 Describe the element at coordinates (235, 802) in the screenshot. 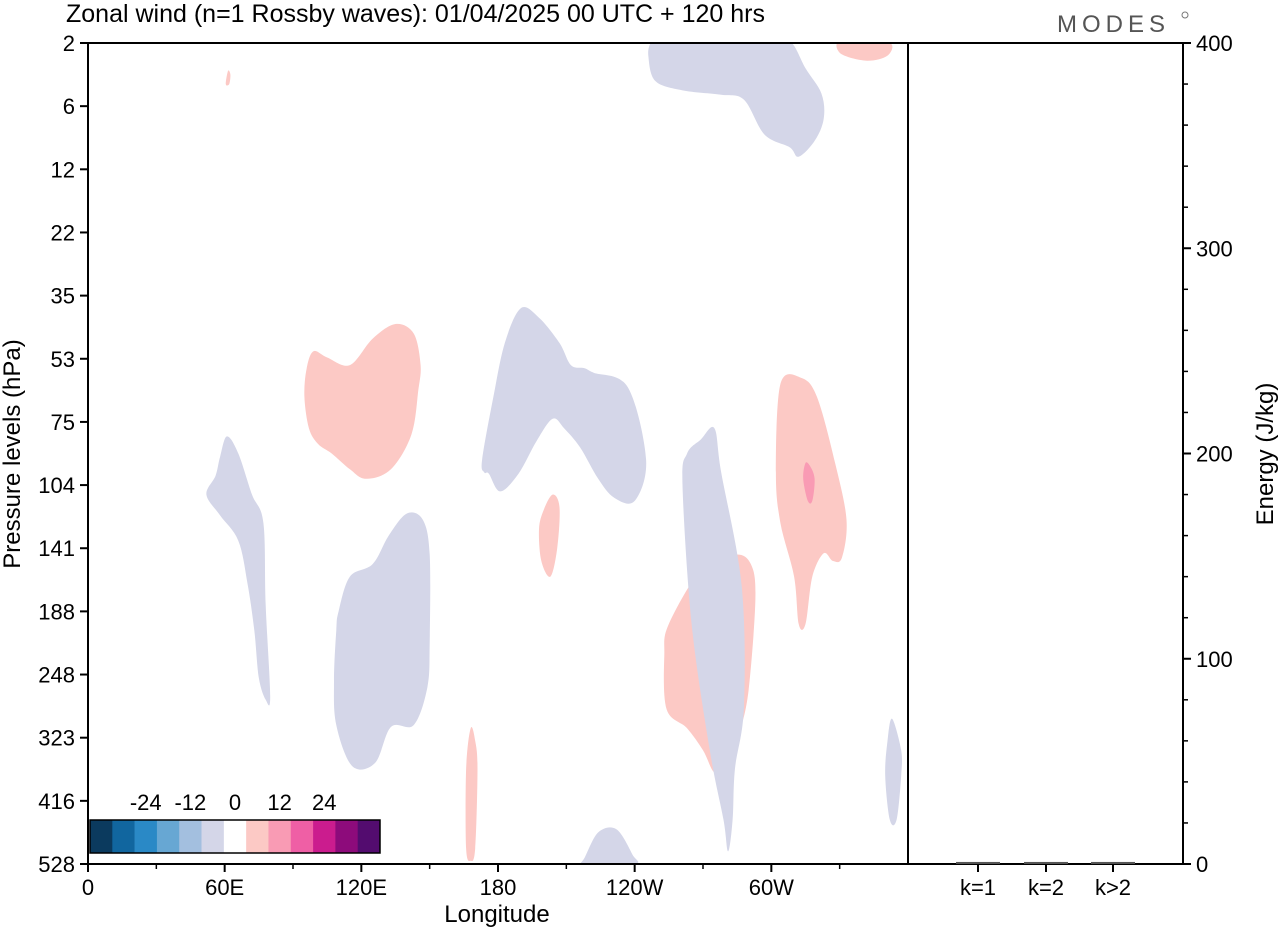

I see `colorbar-tick-label: 0` at that location.